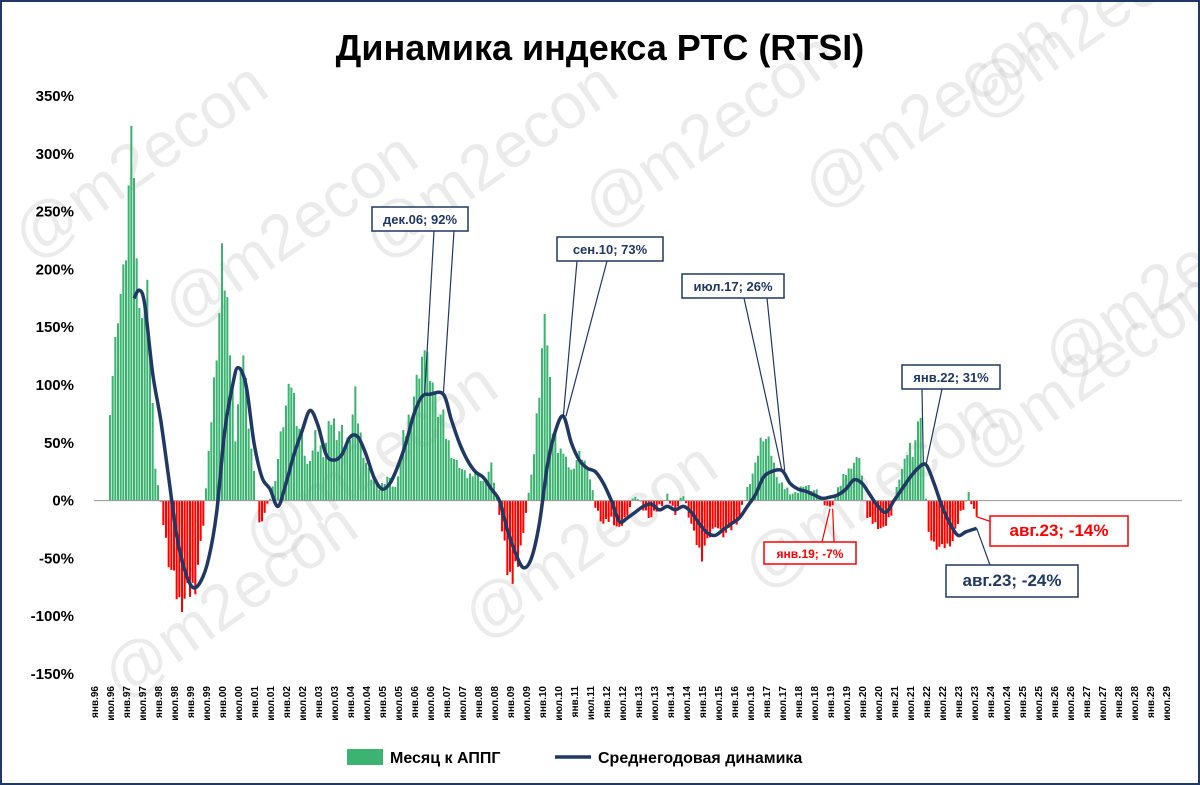  I want to click on x-tick-label: янв.19, so click(831, 702).